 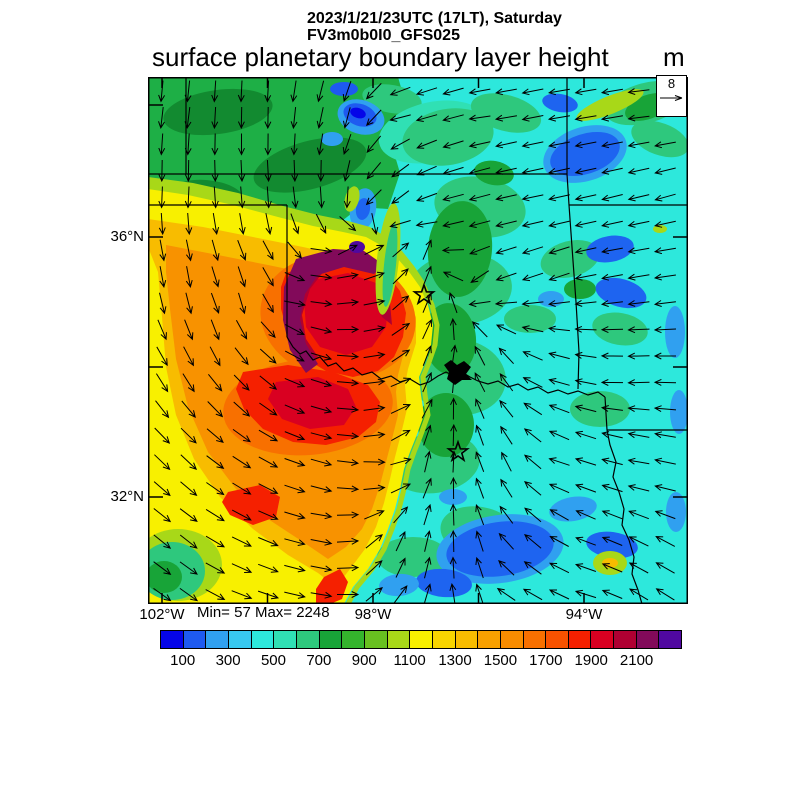 What do you see at coordinates (671, 96) in the screenshot?
I see `wind-reference-box: 8` at bounding box center [671, 96].